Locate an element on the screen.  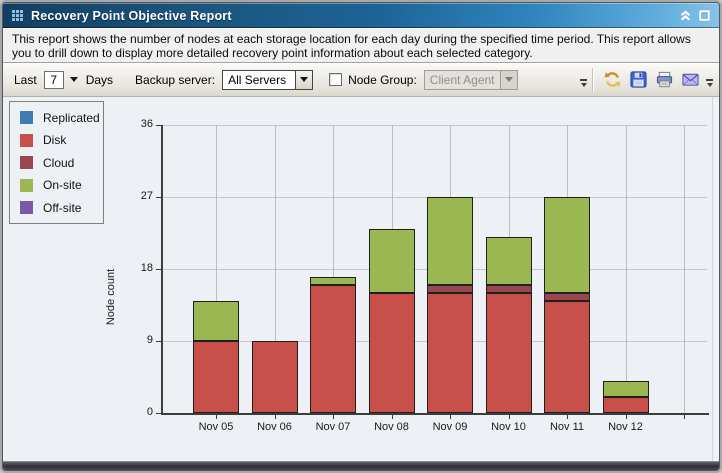
x-tick-label: Nov 08 is located at coordinates (391, 427).